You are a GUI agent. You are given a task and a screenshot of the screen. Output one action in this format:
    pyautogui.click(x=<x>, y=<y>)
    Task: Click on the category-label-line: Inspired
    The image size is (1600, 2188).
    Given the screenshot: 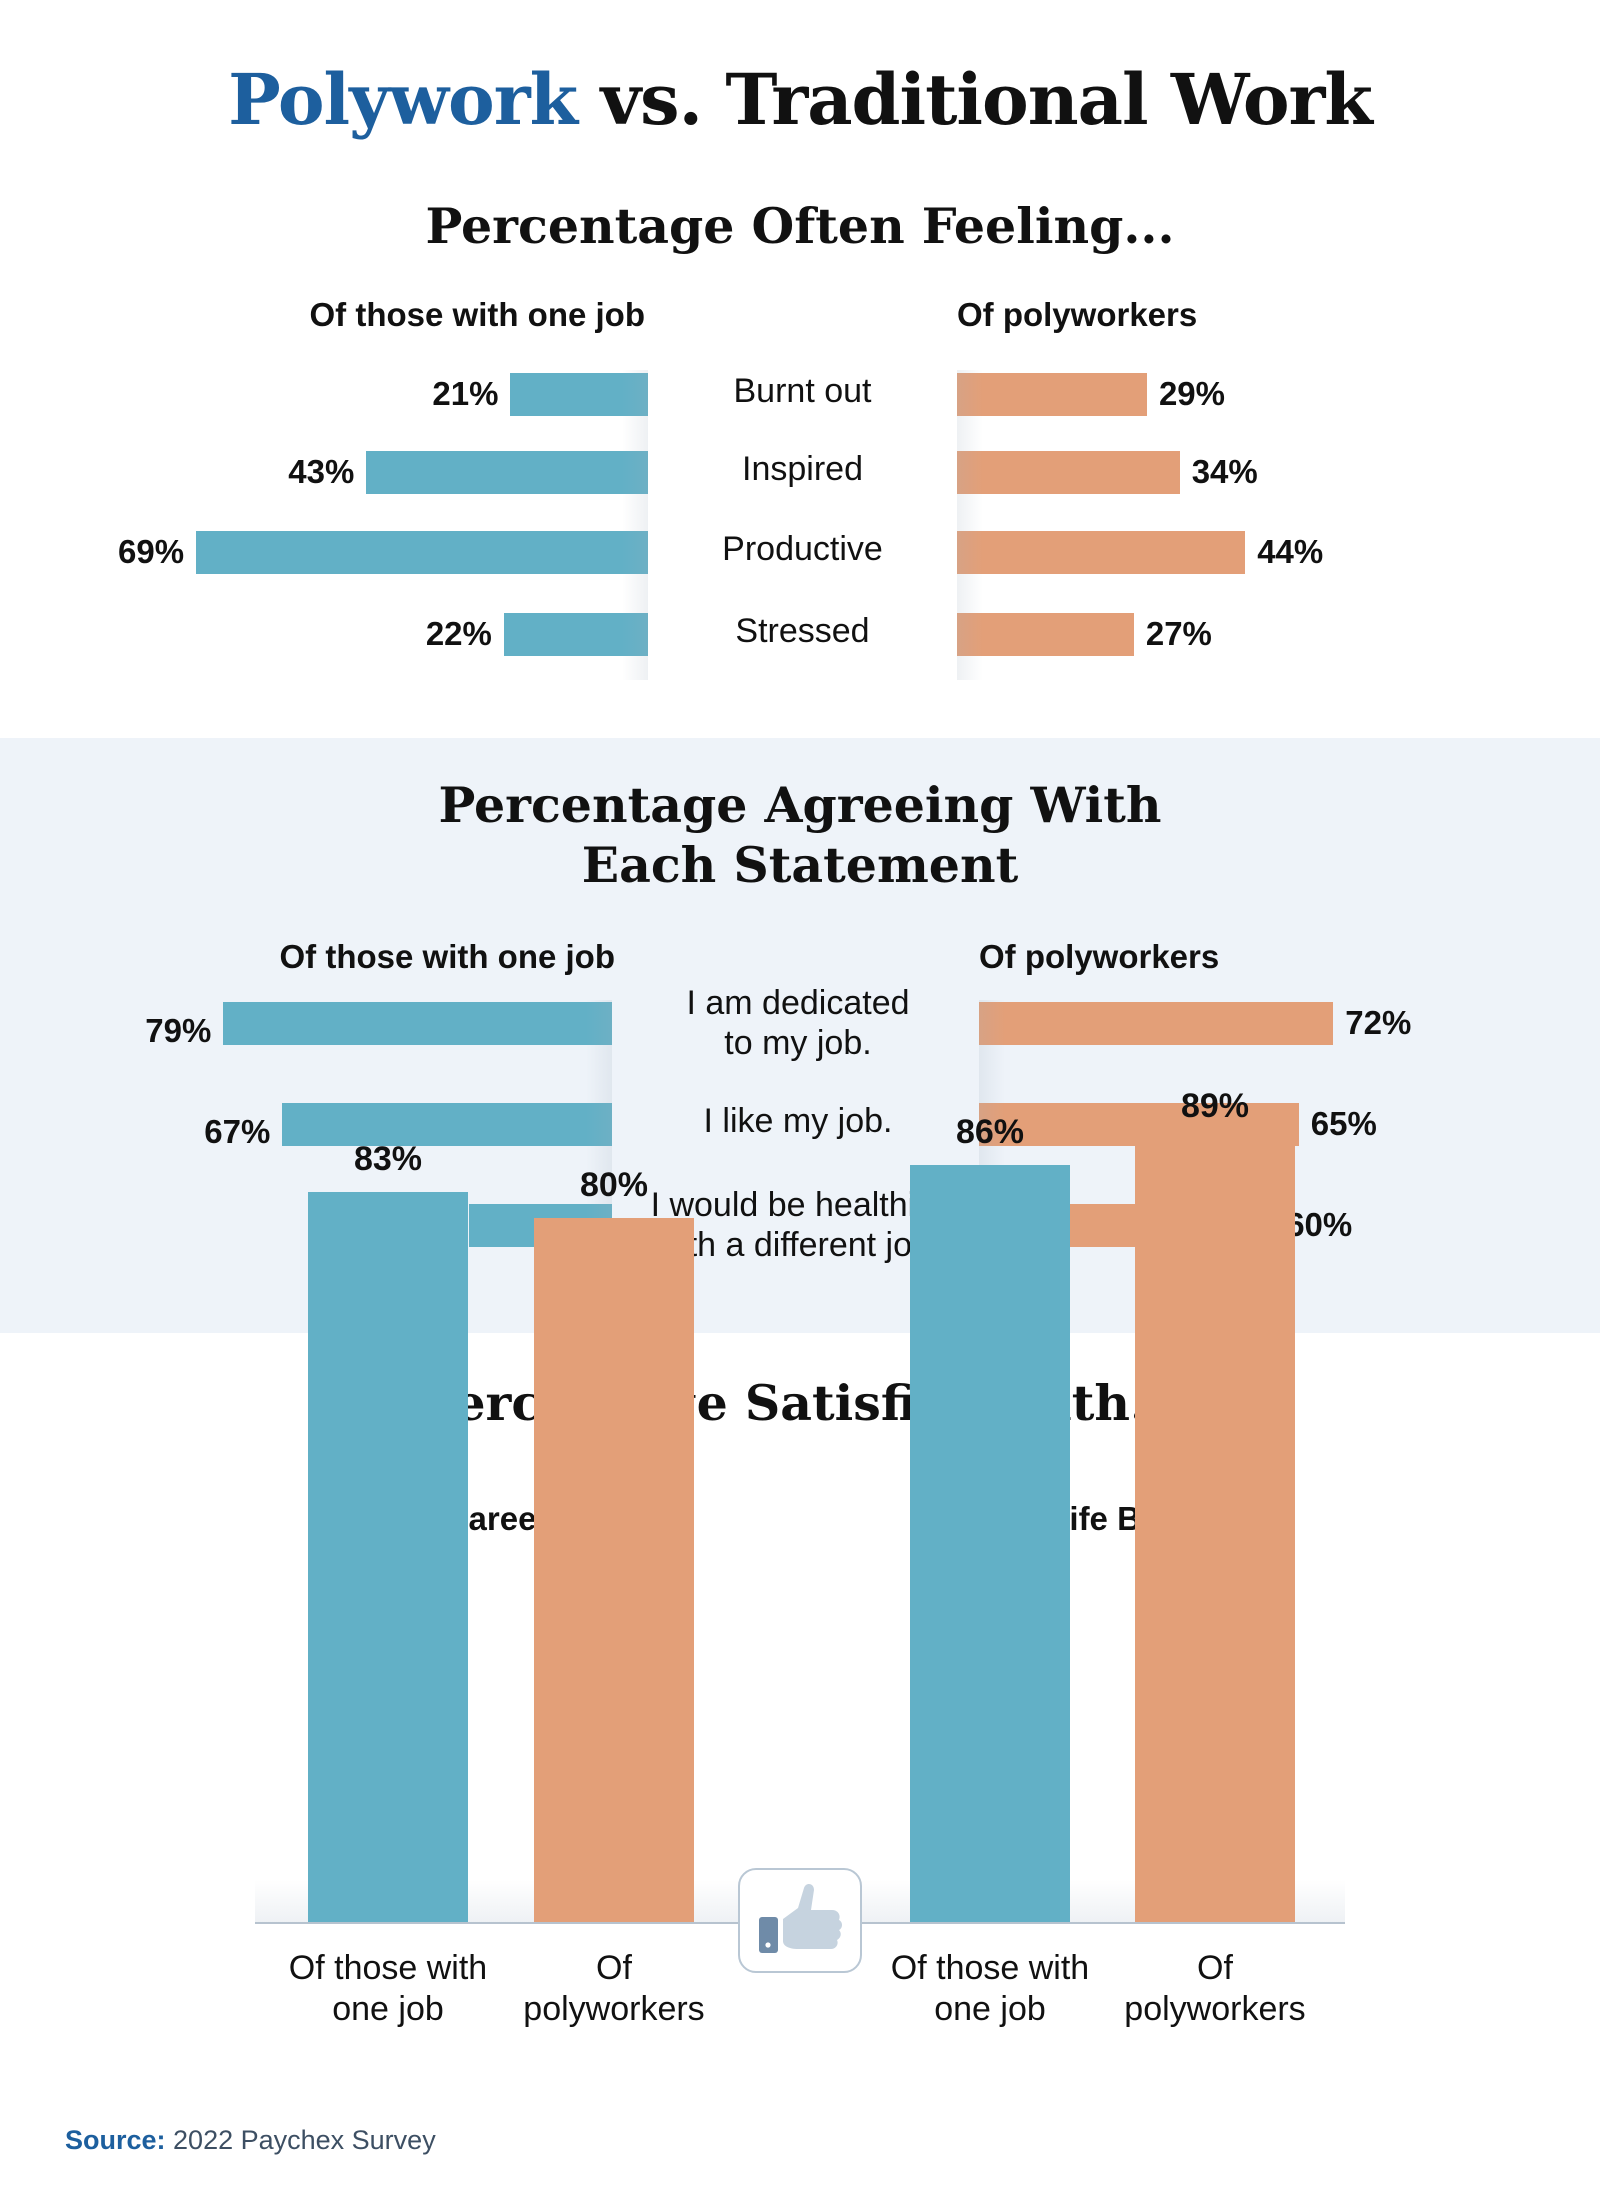 What is the action you would take?
    pyautogui.click(x=802, y=469)
    